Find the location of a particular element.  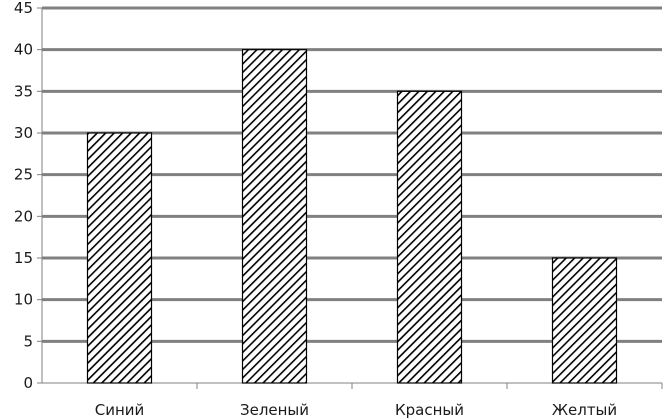

y-tick-label: 5 is located at coordinates (28, 341).